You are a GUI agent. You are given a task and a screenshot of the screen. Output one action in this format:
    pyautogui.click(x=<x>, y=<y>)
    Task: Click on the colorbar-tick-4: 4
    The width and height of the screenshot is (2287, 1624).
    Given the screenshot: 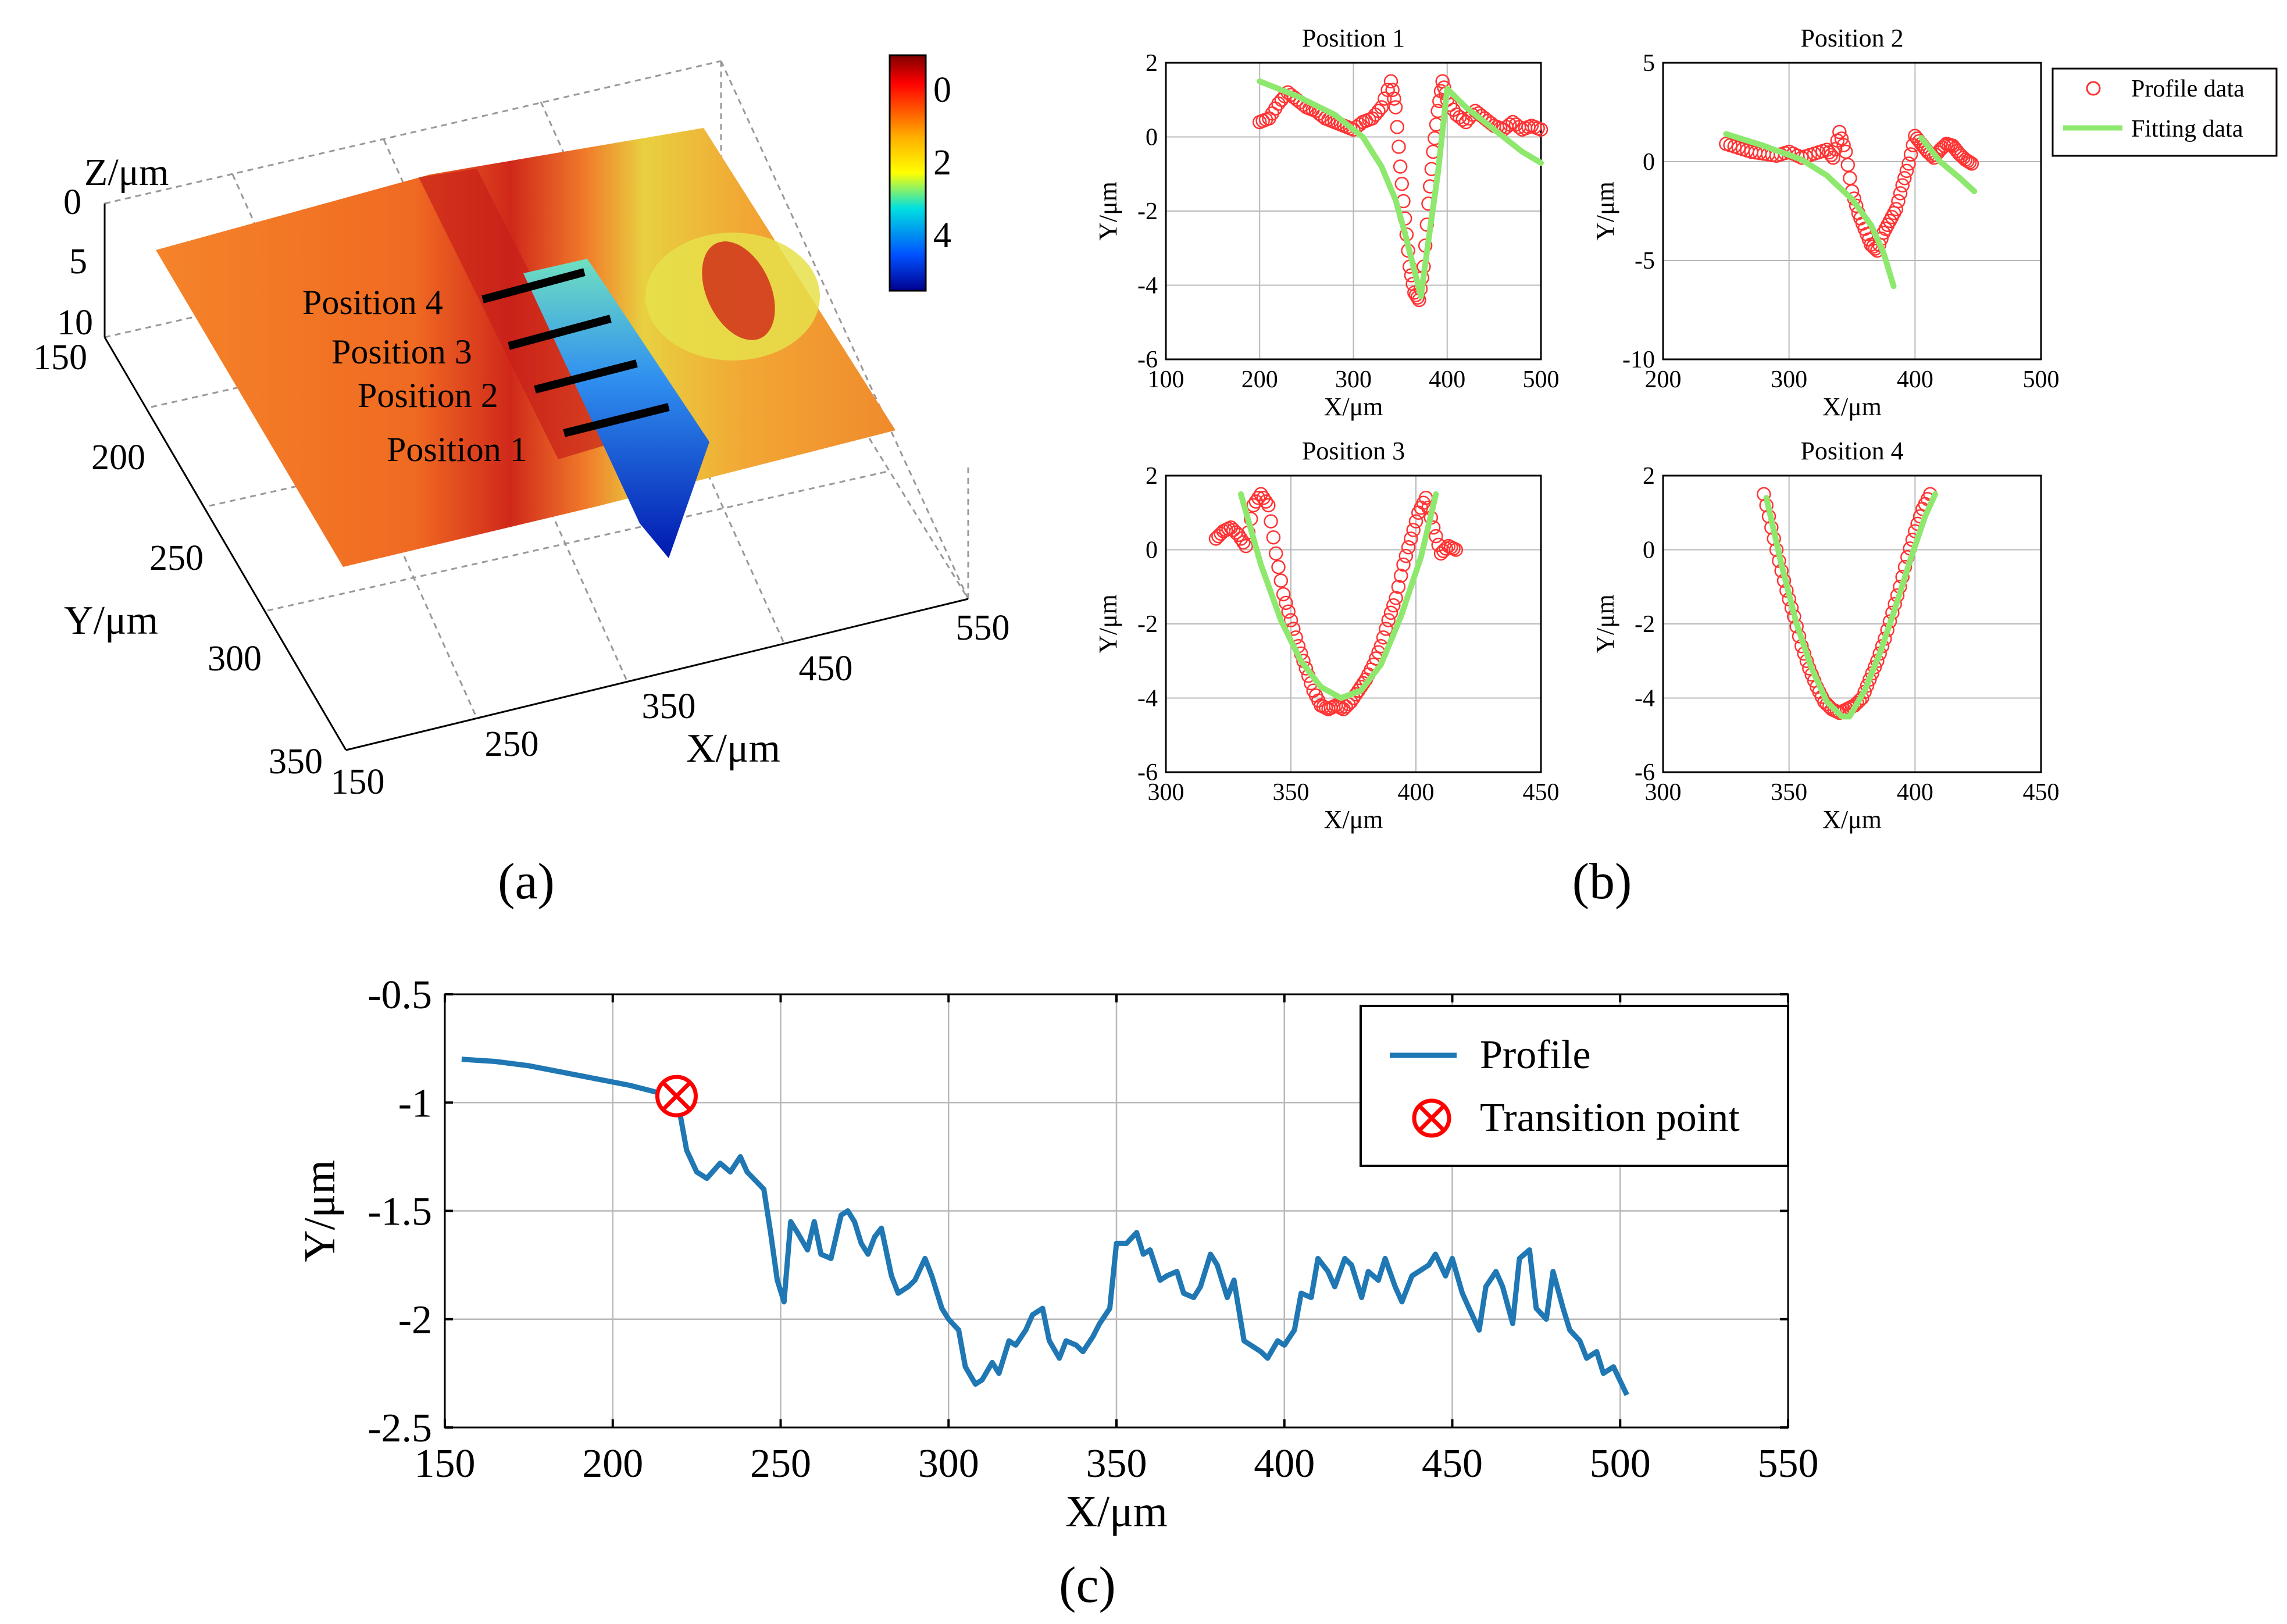 What is the action you would take?
    pyautogui.click(x=942, y=235)
    